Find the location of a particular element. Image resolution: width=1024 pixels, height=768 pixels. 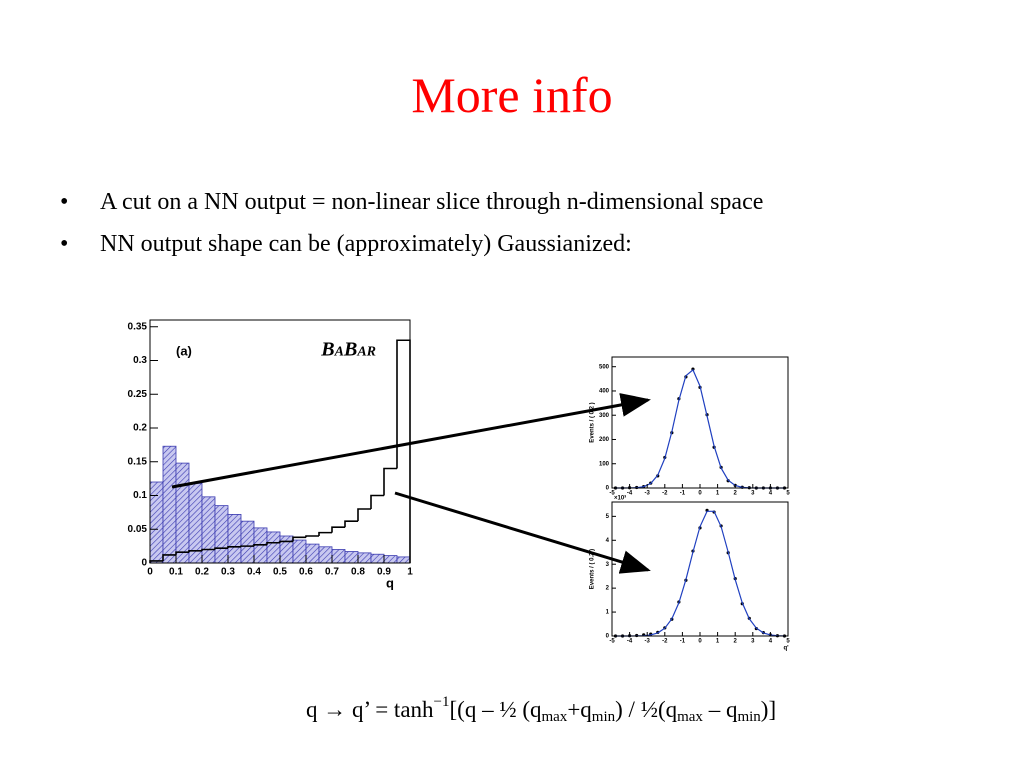

x-tick-label: -4 is located at coordinates (630, 642).